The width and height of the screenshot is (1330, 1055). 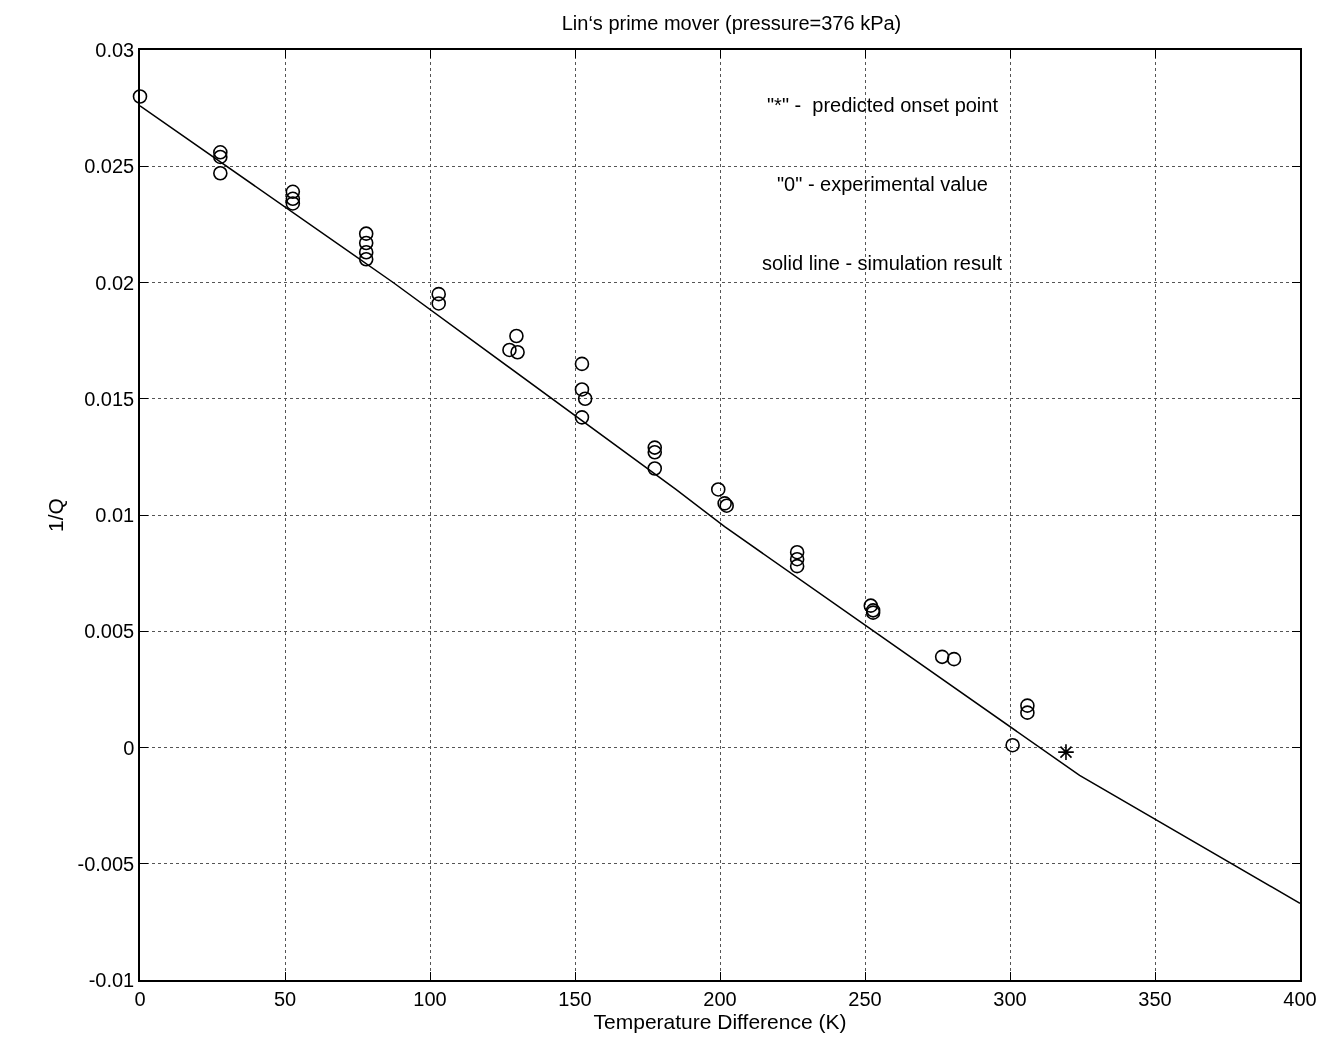 What do you see at coordinates (575, 998) in the screenshot?
I see `x-tick-label: 150` at bounding box center [575, 998].